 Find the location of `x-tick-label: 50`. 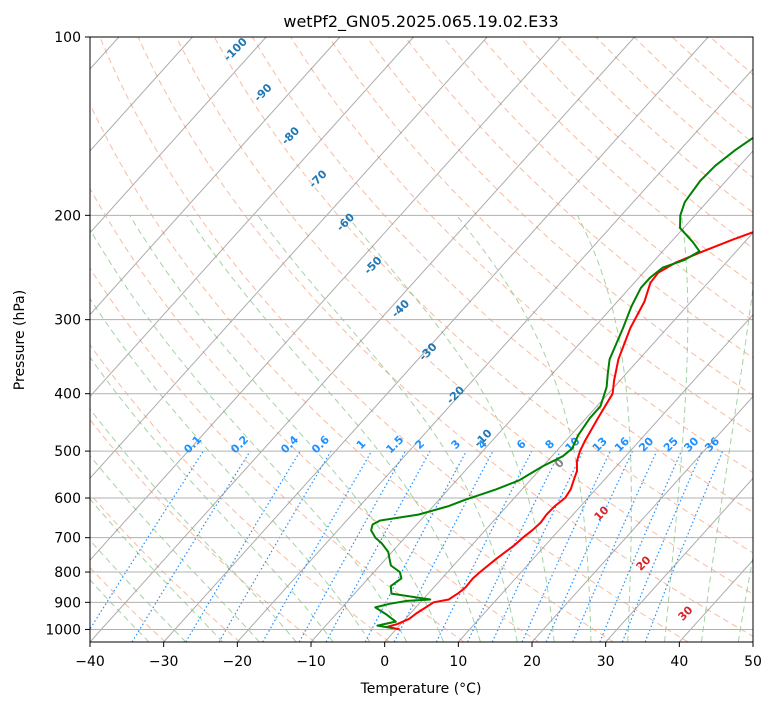

x-tick-label: 50 is located at coordinates (753, 662).